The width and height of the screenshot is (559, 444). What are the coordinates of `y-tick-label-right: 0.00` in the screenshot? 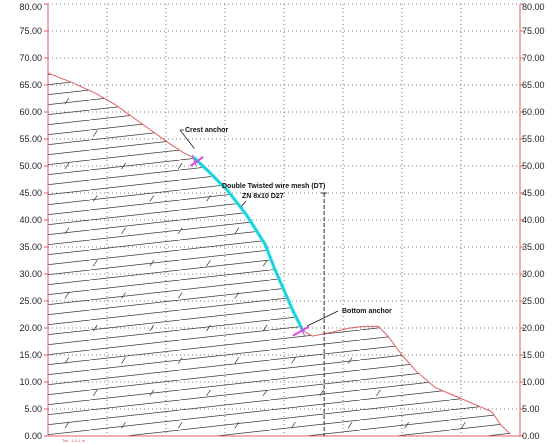 It's located at (531, 436).